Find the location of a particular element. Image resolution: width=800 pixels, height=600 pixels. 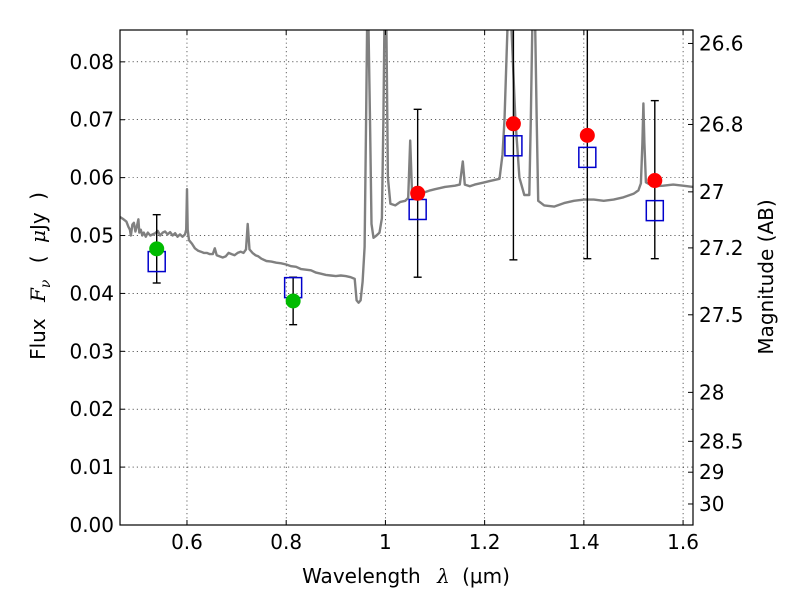

x-tick-label: 0.8 is located at coordinates (286, 542).